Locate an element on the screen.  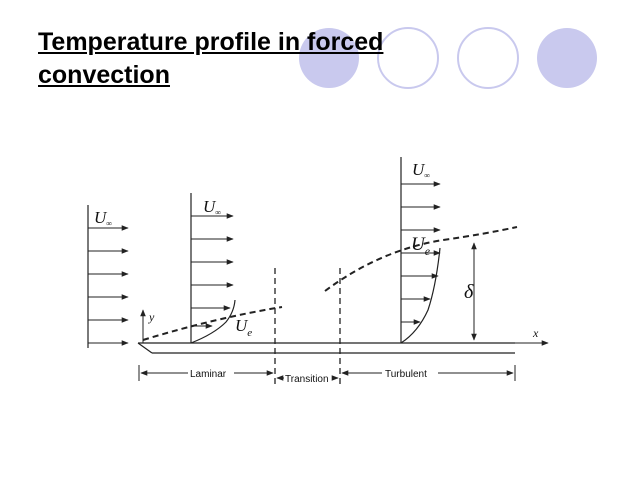
laminar-velocity-profile is located at coordinates (213, 268).